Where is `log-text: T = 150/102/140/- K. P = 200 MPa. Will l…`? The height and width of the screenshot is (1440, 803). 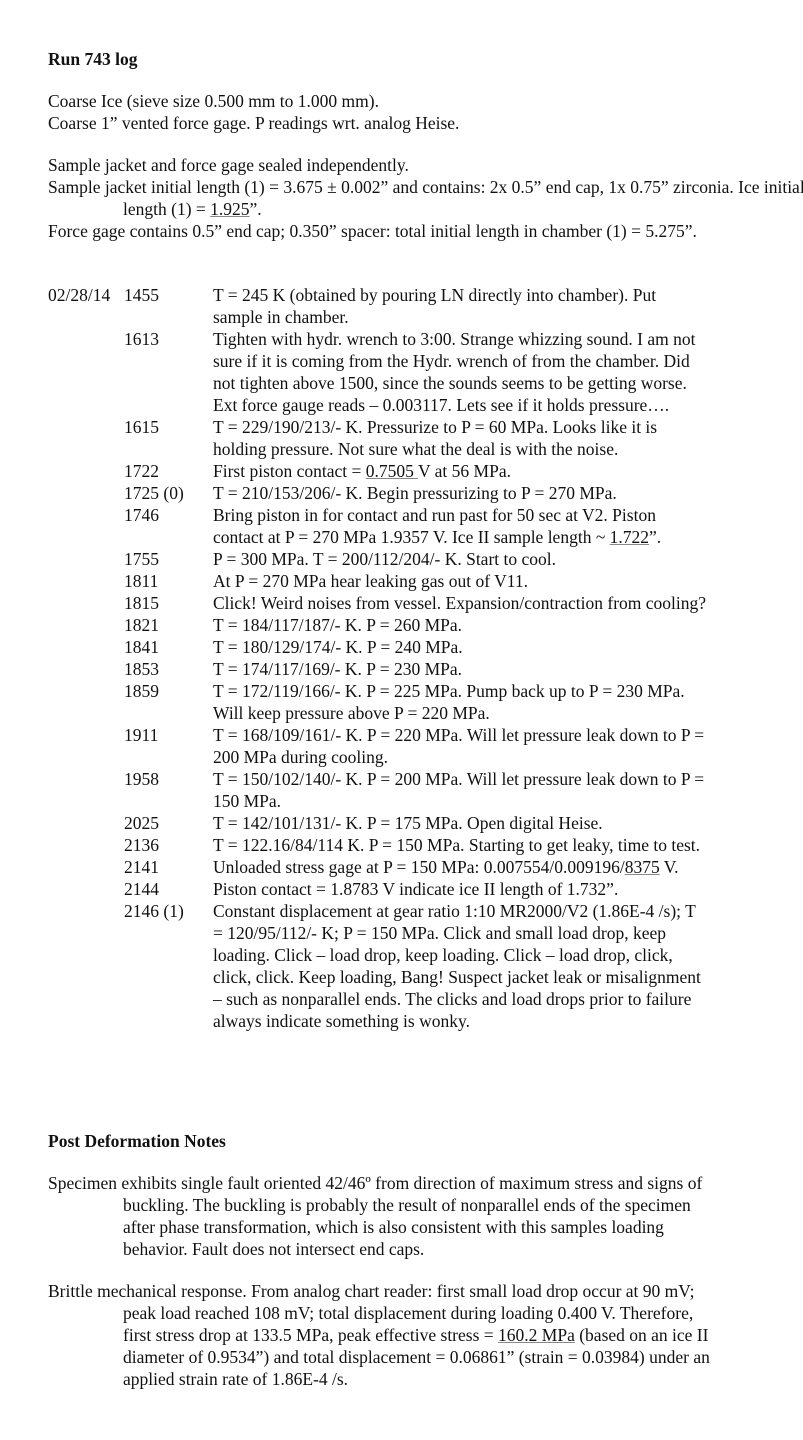 log-text: T = 150/102/140/- K. P = 200 MPa. Will l… is located at coordinates (460, 790).